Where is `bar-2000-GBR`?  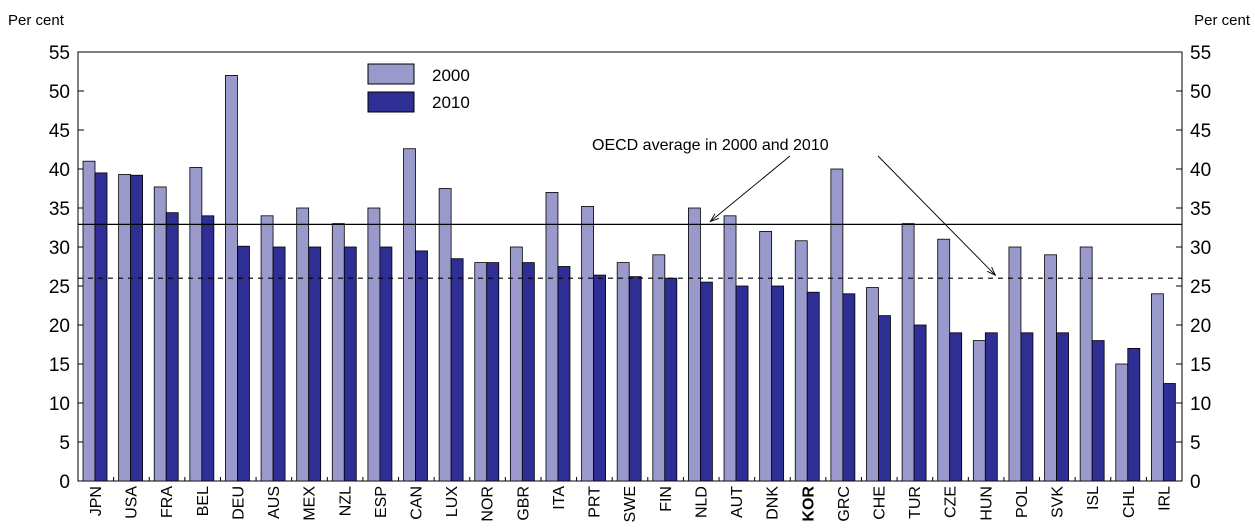 bar-2000-GBR is located at coordinates (516, 364).